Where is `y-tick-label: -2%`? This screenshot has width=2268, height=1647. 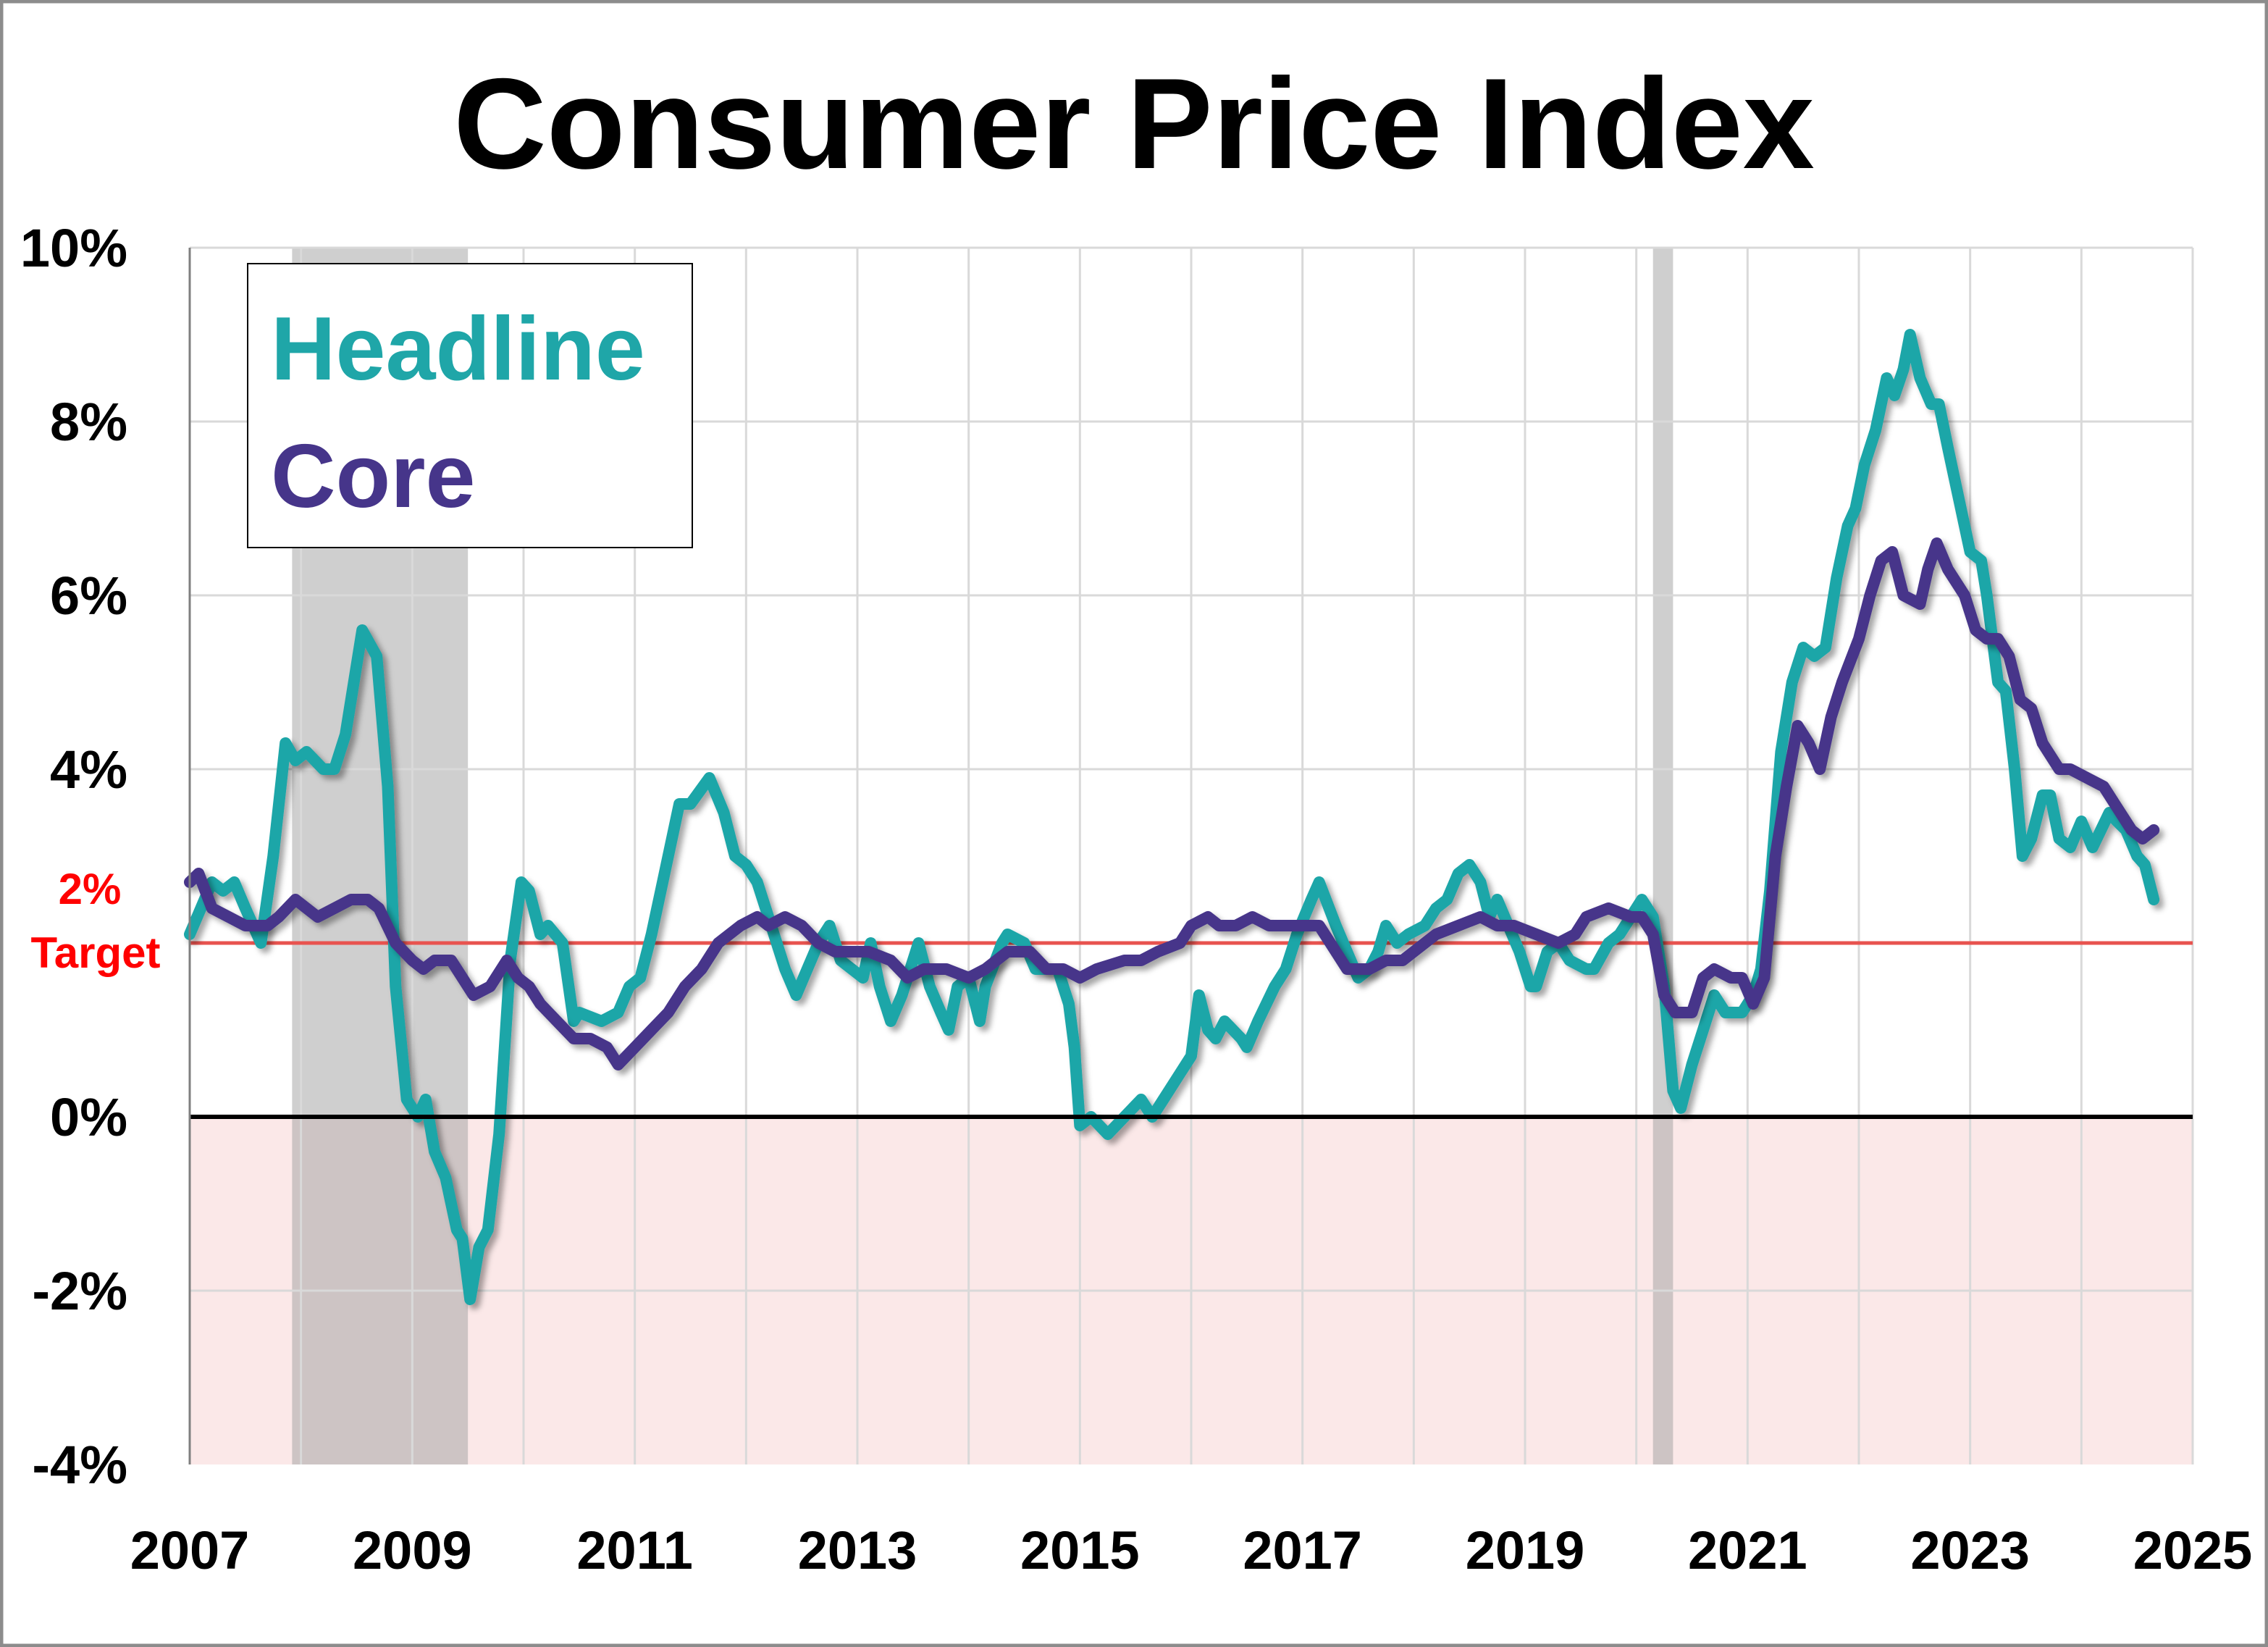
y-tick-label: -2% is located at coordinates (79, 1291).